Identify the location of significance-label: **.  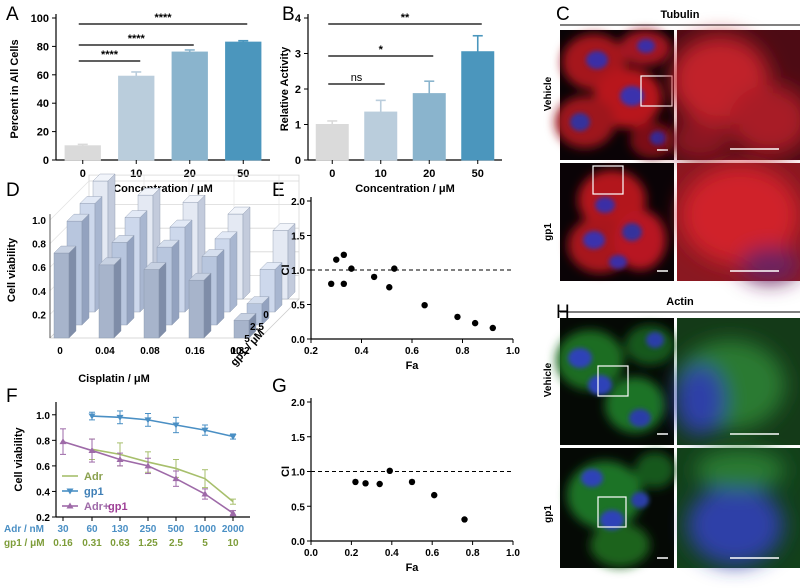
(405, 18).